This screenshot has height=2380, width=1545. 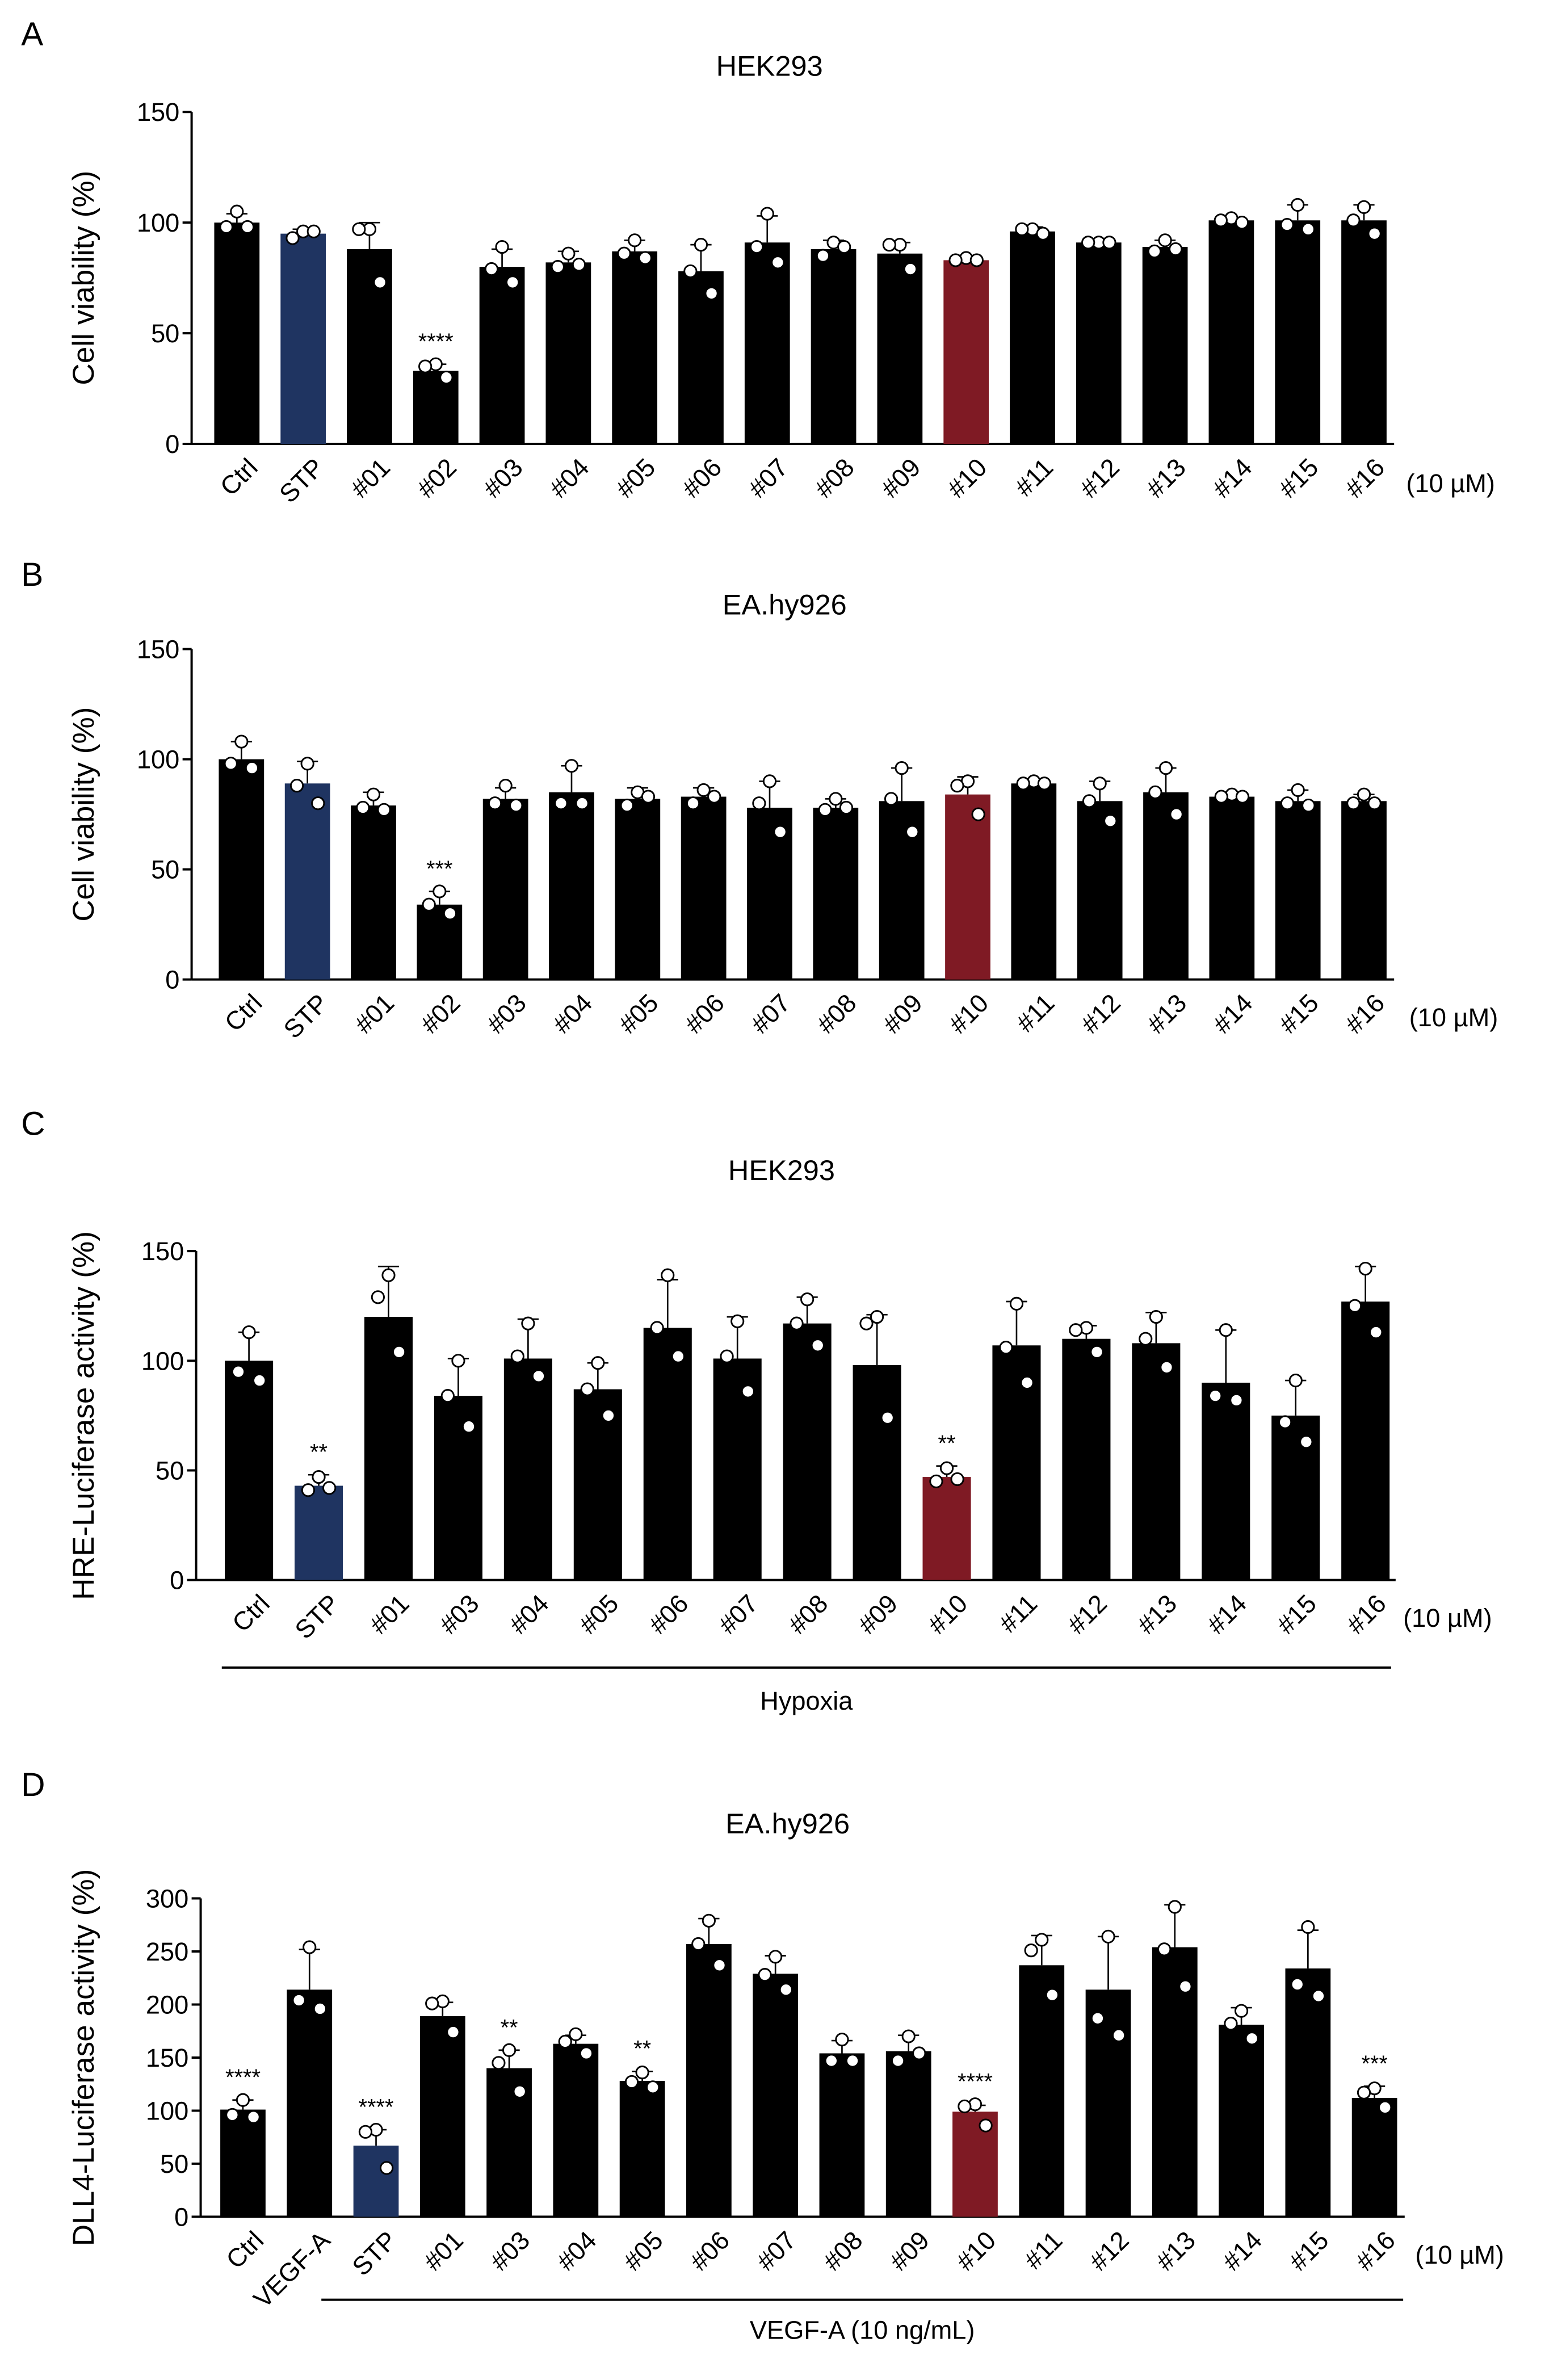 I want to click on bar-#06, so click(x=701, y=357).